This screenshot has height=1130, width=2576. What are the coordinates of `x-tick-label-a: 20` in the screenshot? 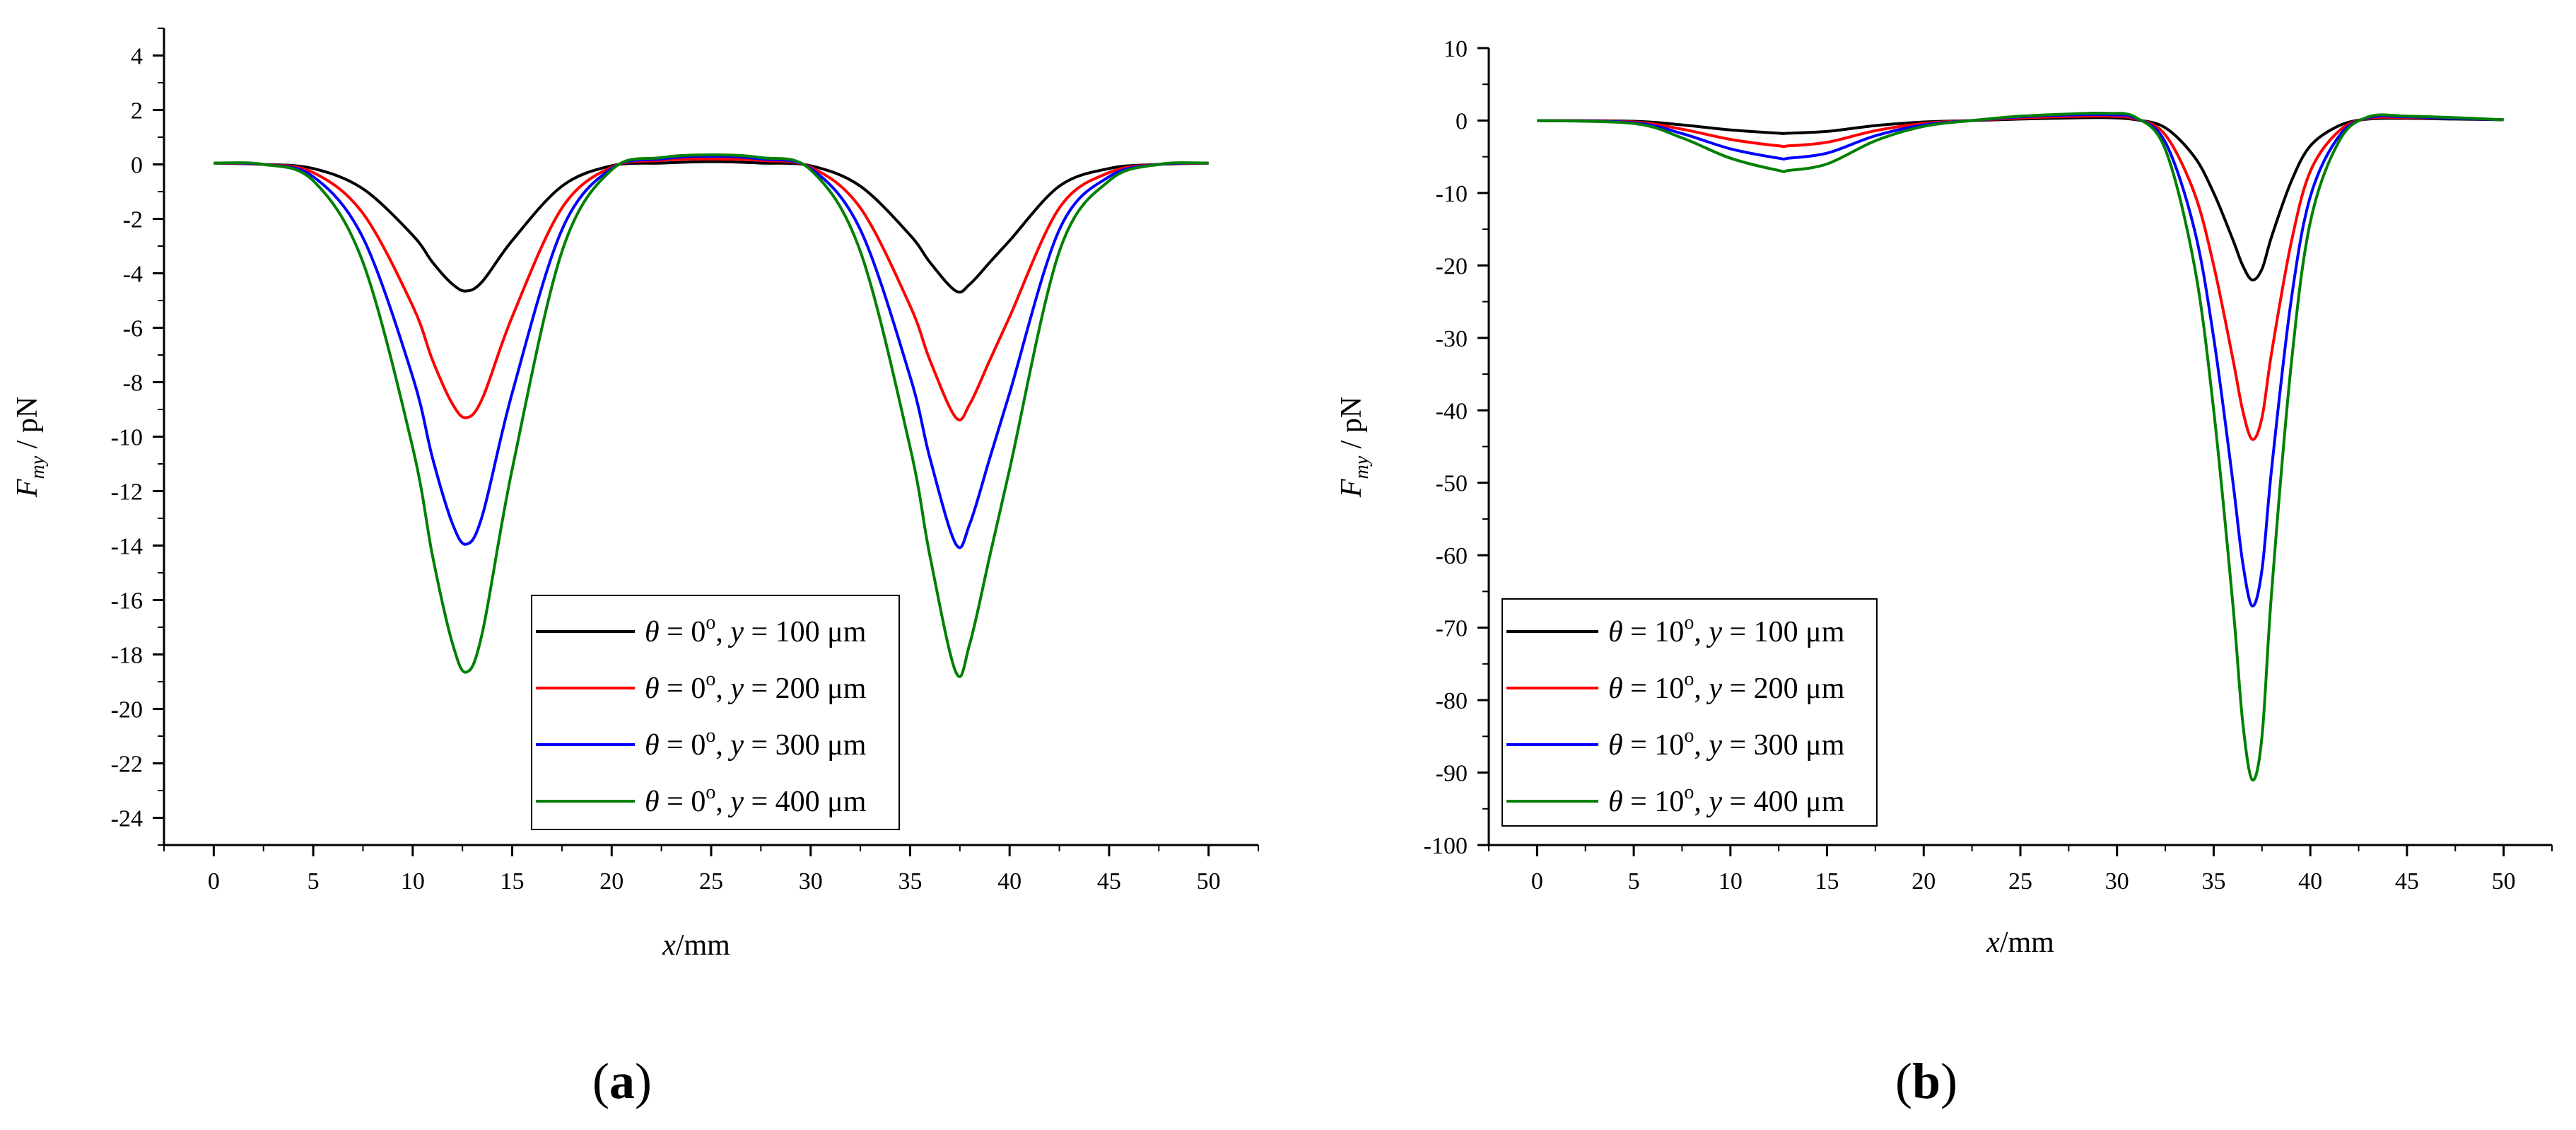 It's located at (611, 881).